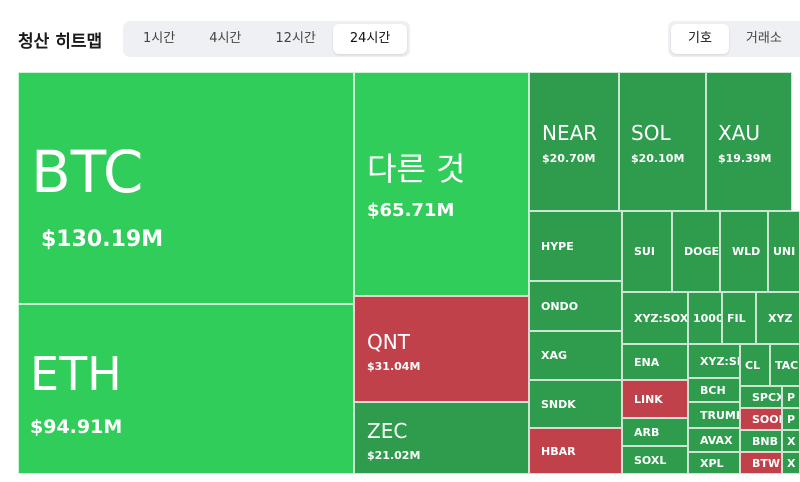 This screenshot has width=800, height=482. I want to click on page-title: 청산 히트맵, so click(60, 42).